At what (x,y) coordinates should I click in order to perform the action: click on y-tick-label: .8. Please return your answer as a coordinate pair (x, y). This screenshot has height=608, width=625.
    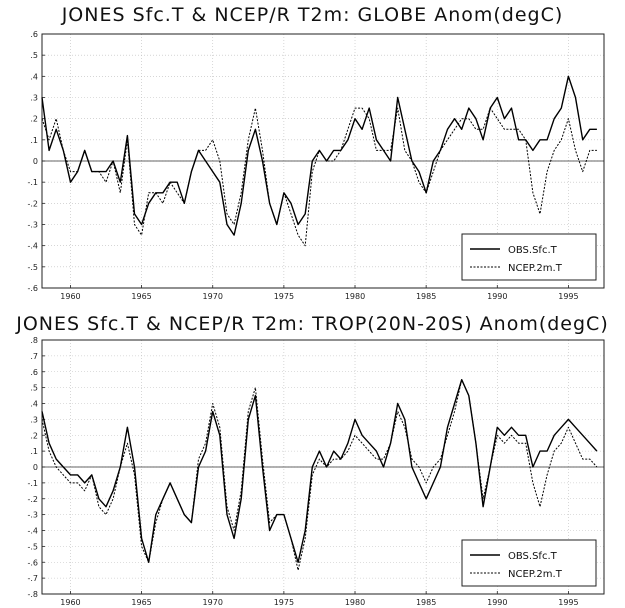
    Looking at the image, I should click on (34, 340).